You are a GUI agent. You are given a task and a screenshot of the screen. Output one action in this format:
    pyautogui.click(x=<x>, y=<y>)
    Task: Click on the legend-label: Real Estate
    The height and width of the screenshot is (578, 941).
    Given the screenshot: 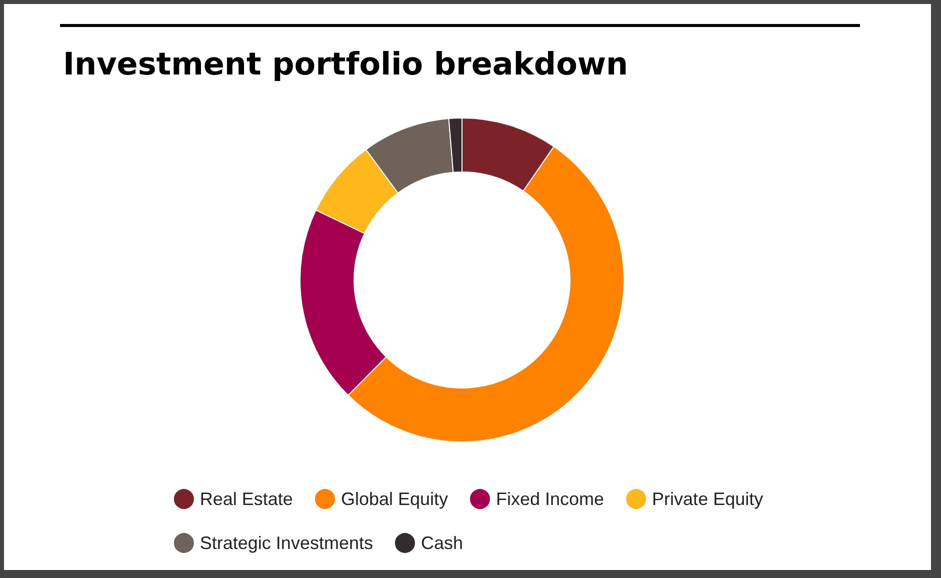 What is the action you would take?
    pyautogui.click(x=246, y=499)
    